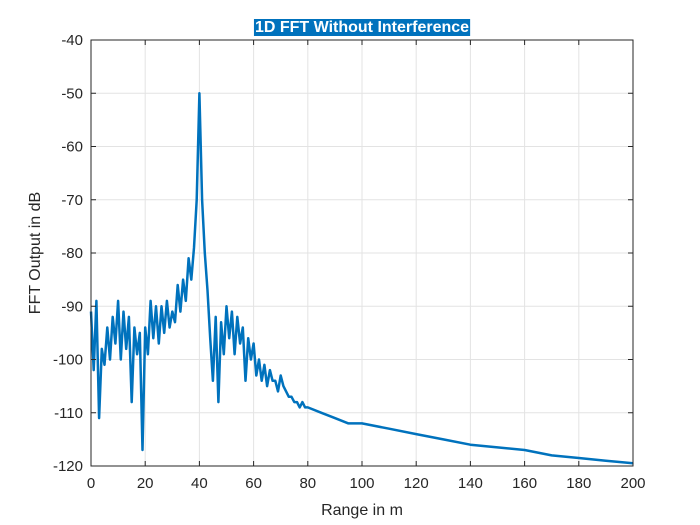 The width and height of the screenshot is (700, 525). What do you see at coordinates (72, 147) in the screenshot?
I see `y-tick-label: -60` at bounding box center [72, 147].